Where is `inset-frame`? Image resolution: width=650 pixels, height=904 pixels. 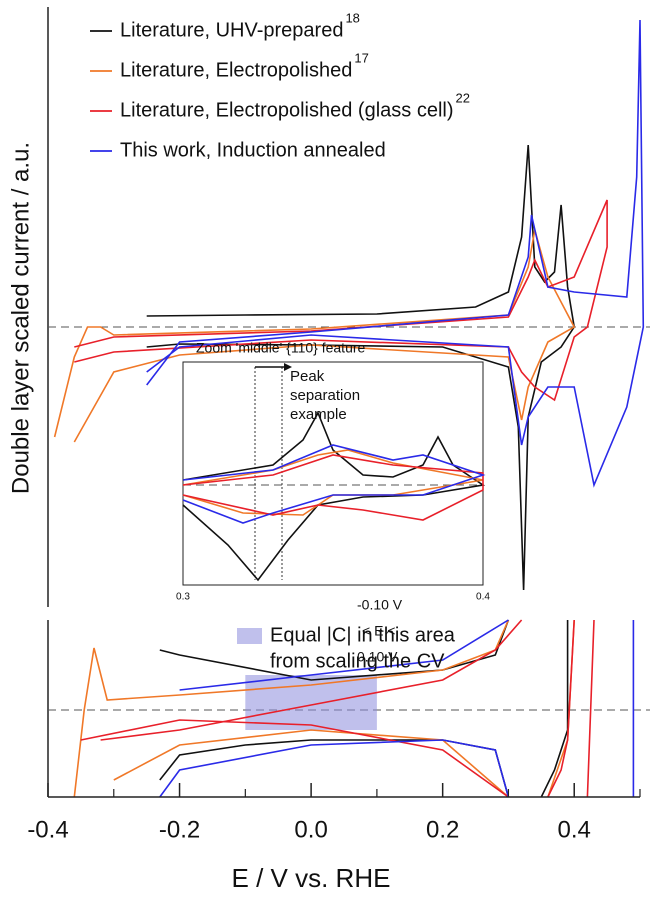 inset-frame is located at coordinates (333, 473).